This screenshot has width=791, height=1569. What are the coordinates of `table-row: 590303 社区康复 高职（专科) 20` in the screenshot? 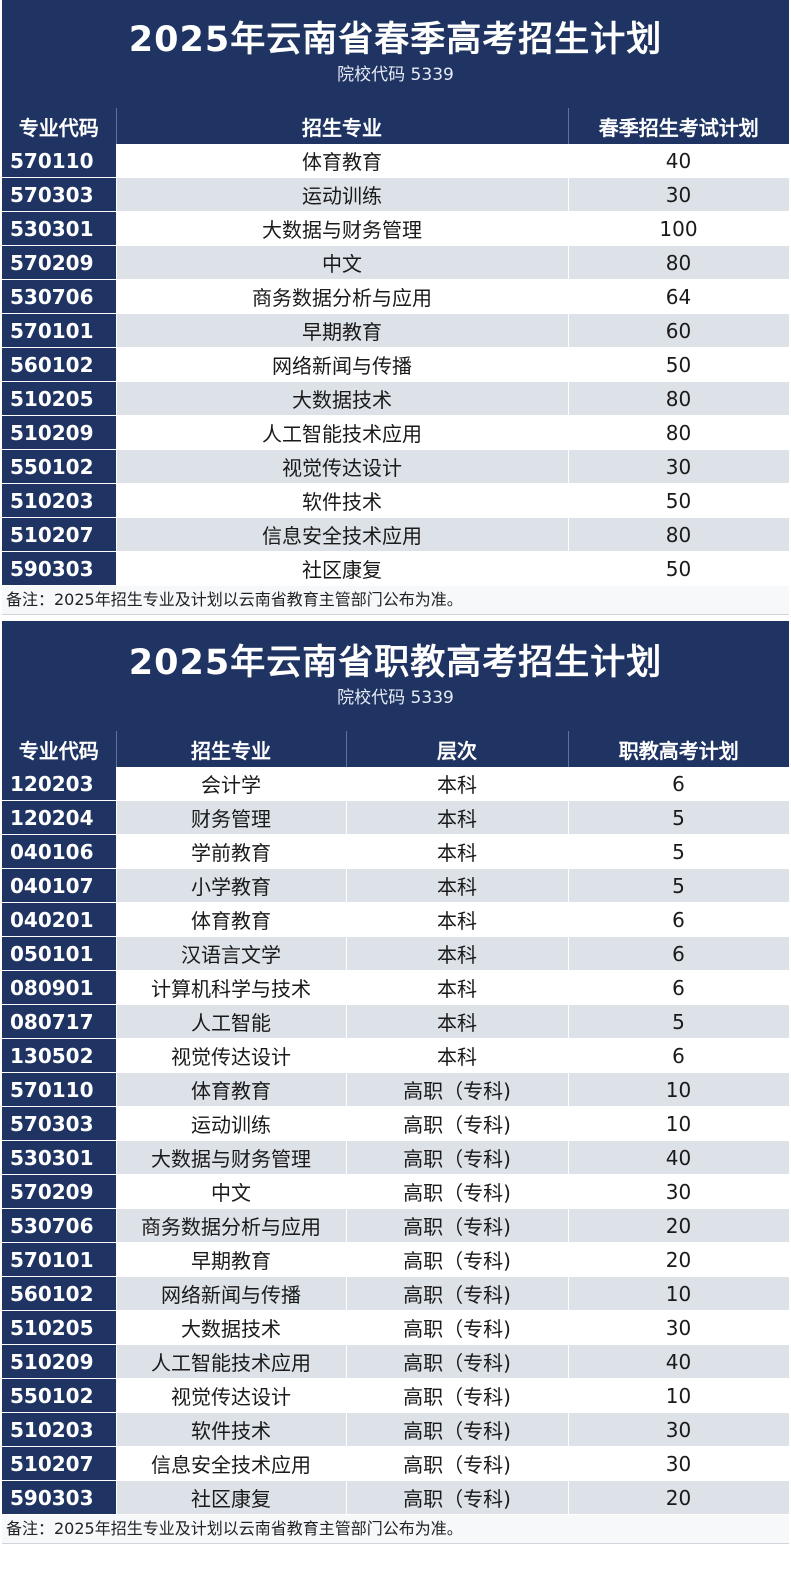 It's located at (396, 1497).